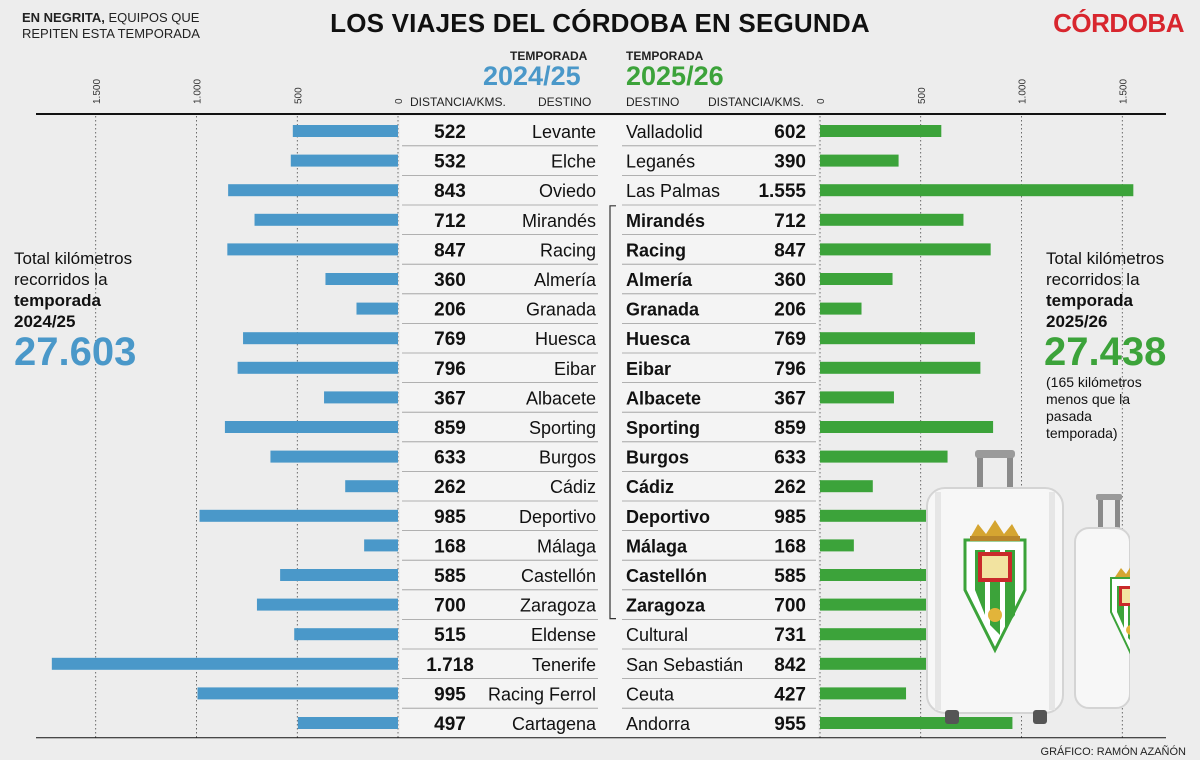 Image resolution: width=1200 pixels, height=760 pixels. I want to click on right-km-label: 847, so click(790, 250).